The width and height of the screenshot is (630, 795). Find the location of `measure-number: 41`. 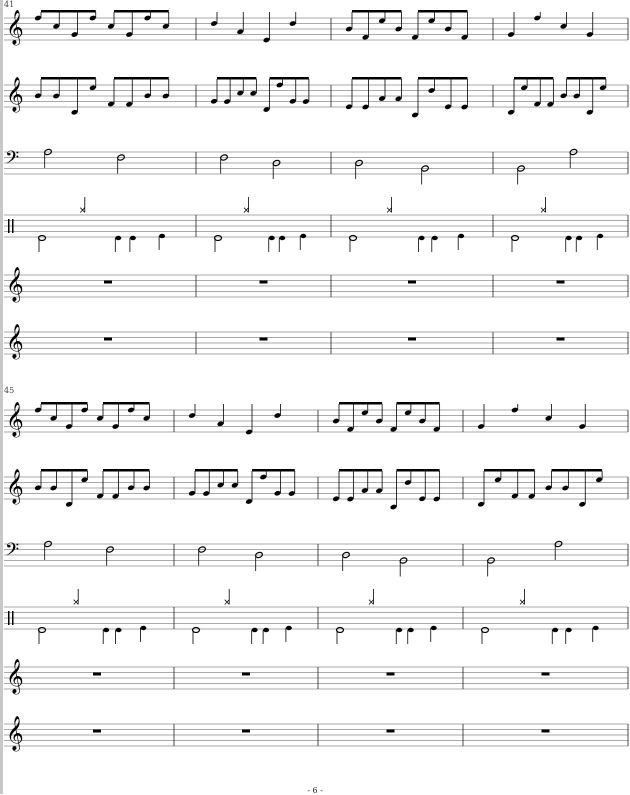

measure-number: 41 is located at coordinates (9, 4).